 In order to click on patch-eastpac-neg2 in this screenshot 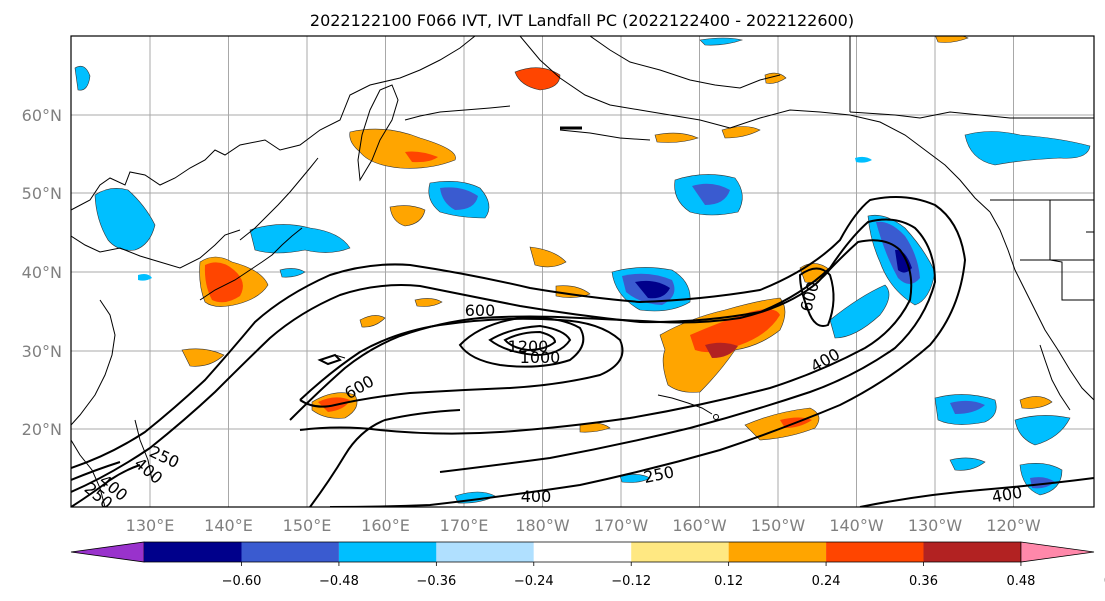, I will do `click(859, 311)`.